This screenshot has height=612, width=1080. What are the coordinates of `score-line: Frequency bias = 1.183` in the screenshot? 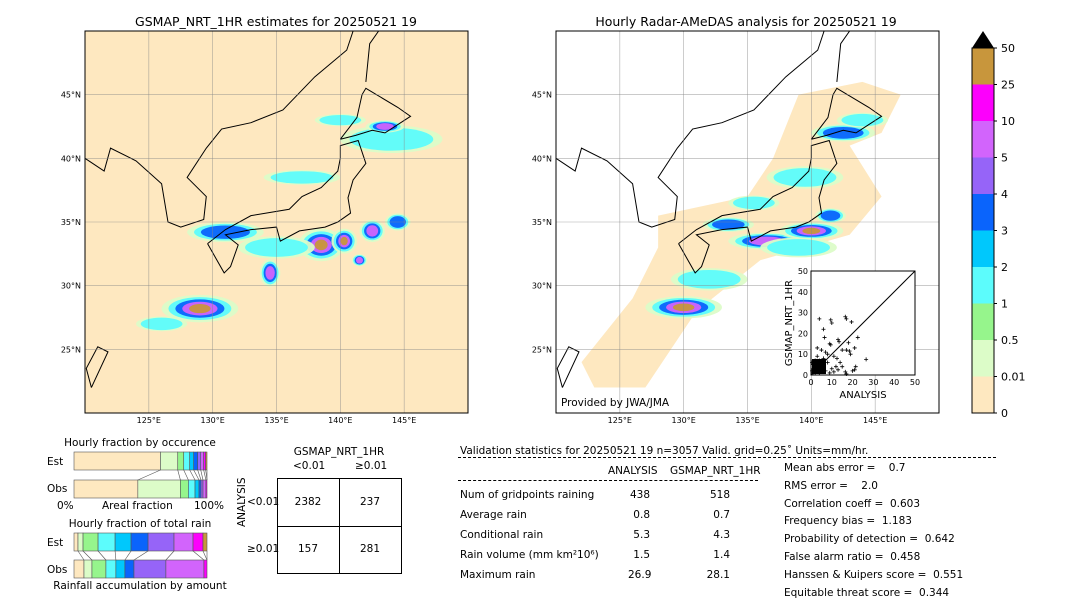 It's located at (848, 521).